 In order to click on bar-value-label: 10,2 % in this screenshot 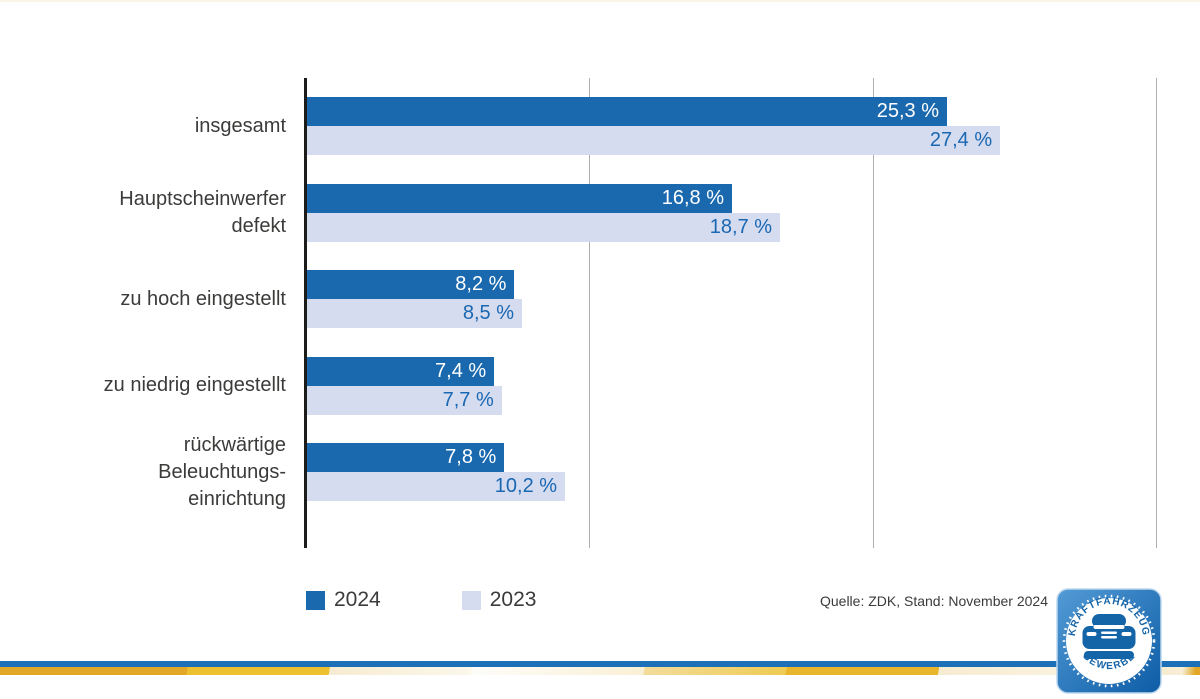, I will do `click(526, 486)`.